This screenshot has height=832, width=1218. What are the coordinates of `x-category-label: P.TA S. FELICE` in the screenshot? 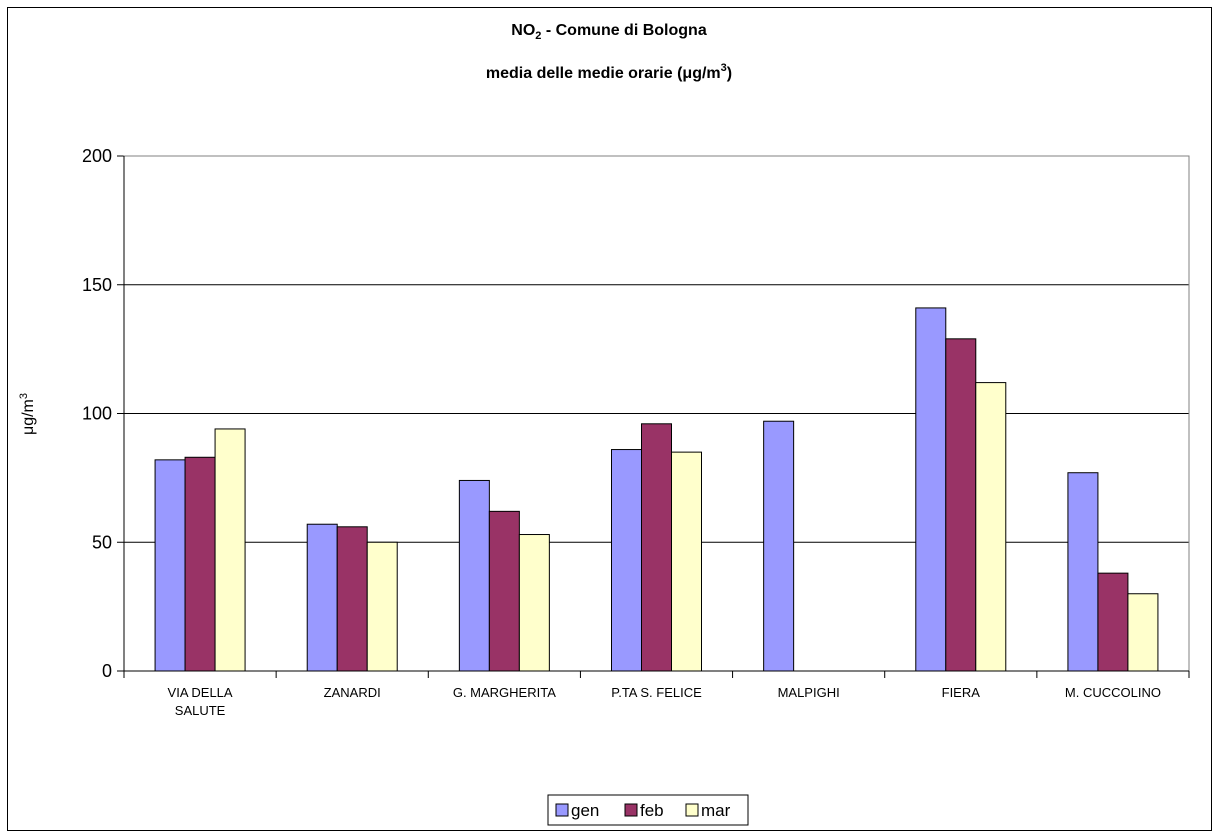 It's located at (656, 692).